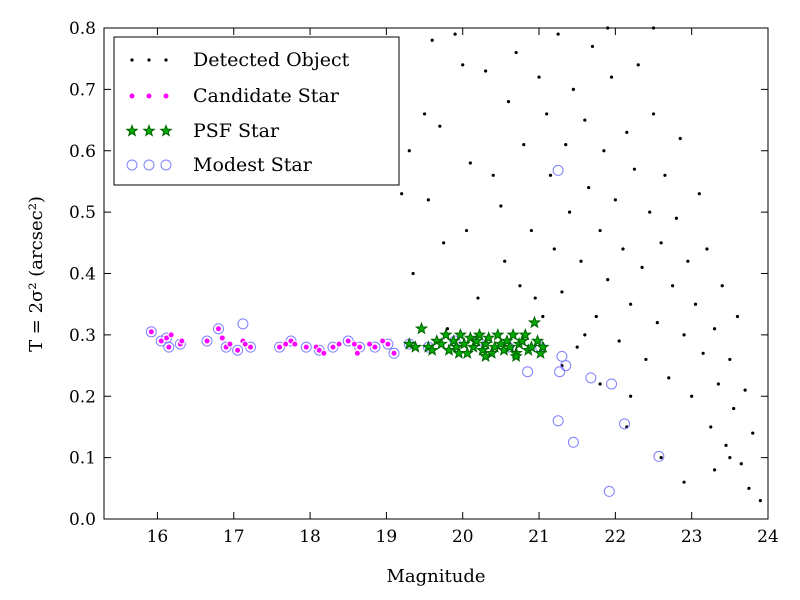 The width and height of the screenshot is (800, 600). What do you see at coordinates (82, 213) in the screenshot?
I see `y-tick-label: 0.5` at bounding box center [82, 213].